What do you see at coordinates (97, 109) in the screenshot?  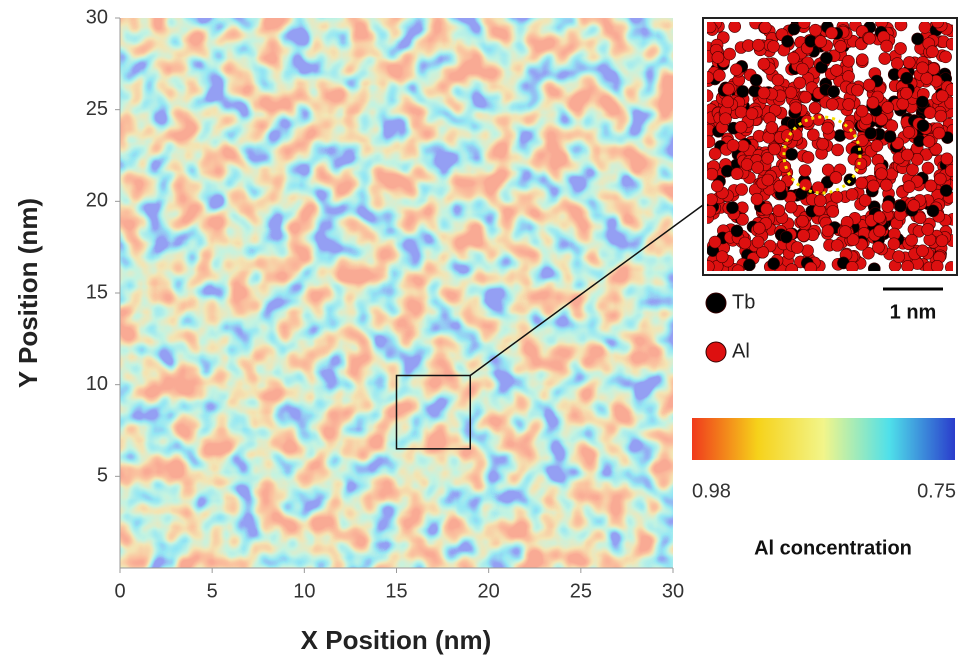 I see `y-tick-label: 25` at bounding box center [97, 109].